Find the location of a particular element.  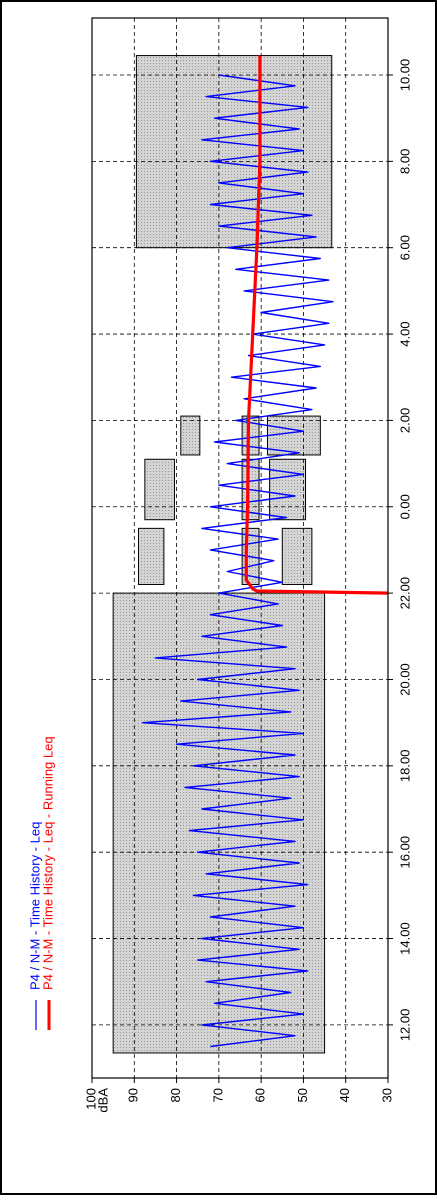

x-tick-label: 10.00 is located at coordinates (404, 75).